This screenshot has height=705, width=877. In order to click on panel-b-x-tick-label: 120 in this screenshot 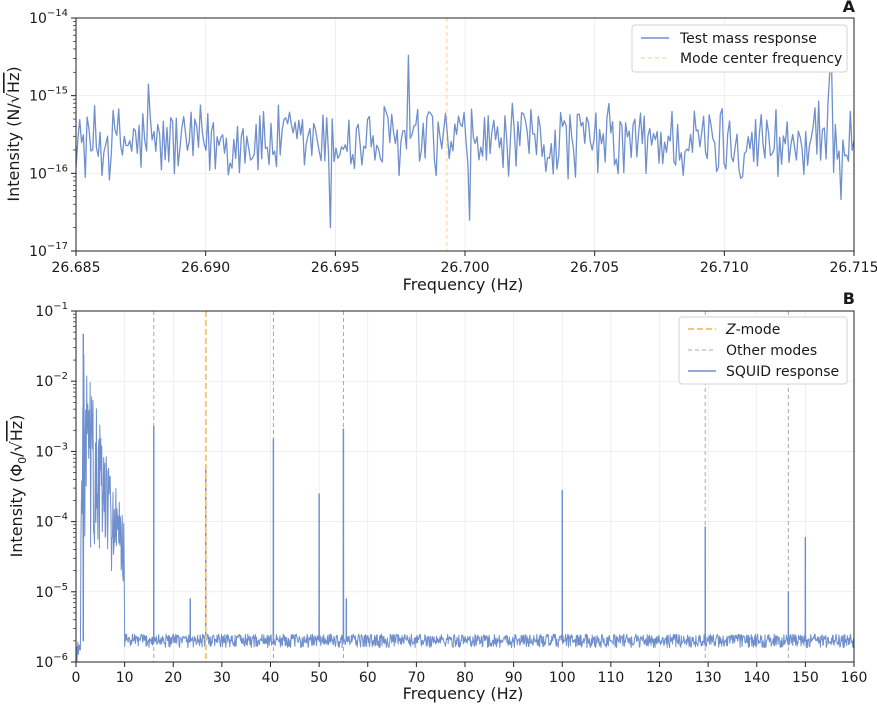, I will do `click(659, 678)`.